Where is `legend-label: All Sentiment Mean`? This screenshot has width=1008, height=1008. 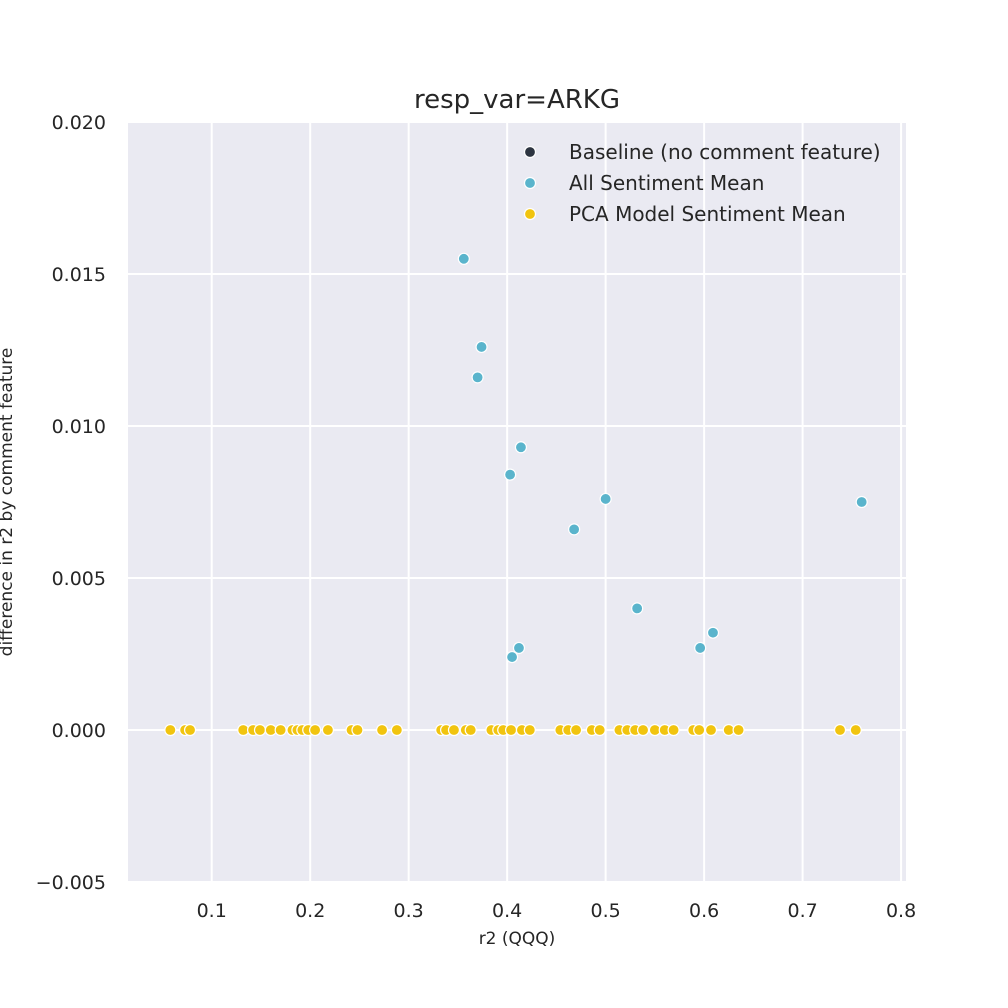 legend-label: All Sentiment Mean is located at coordinates (666, 183).